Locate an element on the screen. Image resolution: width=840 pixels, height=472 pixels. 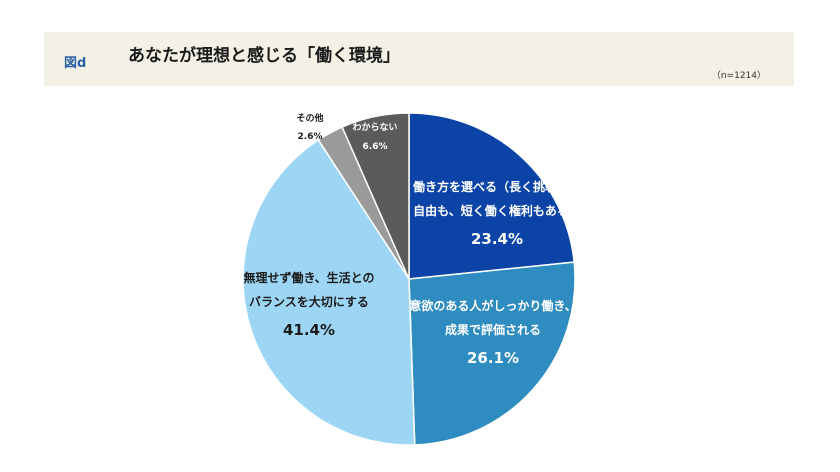
slice-label: 自由も、短く働く権利もある） is located at coordinates (497, 210).